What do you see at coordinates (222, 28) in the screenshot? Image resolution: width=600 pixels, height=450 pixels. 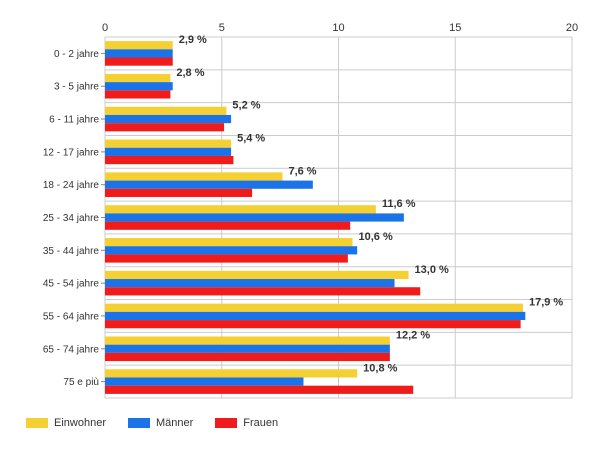 I see `x-tick-label-5: 5` at bounding box center [222, 28].